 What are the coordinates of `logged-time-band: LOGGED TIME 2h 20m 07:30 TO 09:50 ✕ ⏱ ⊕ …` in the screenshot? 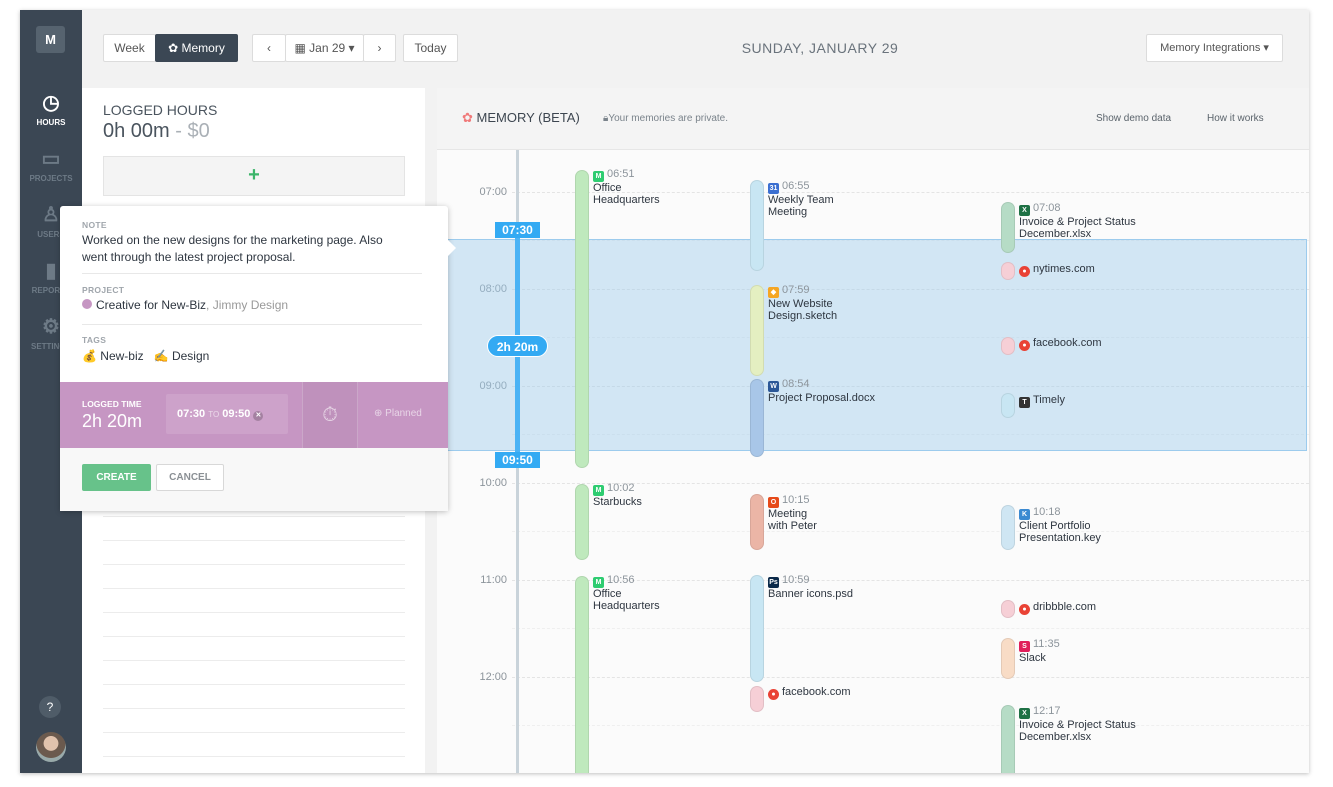 It's located at (254, 415).